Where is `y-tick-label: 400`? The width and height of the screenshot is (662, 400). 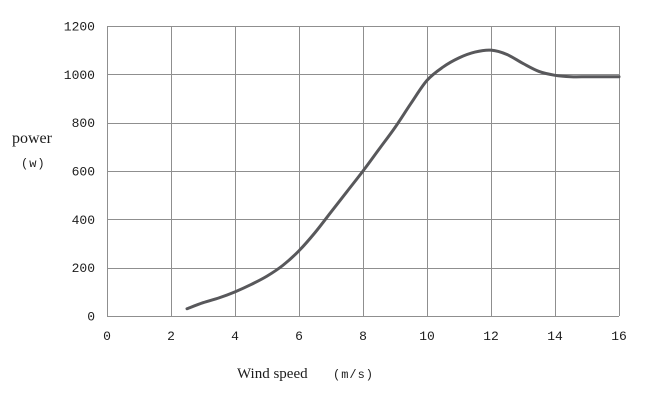
y-tick-label: 400 is located at coordinates (83, 220).